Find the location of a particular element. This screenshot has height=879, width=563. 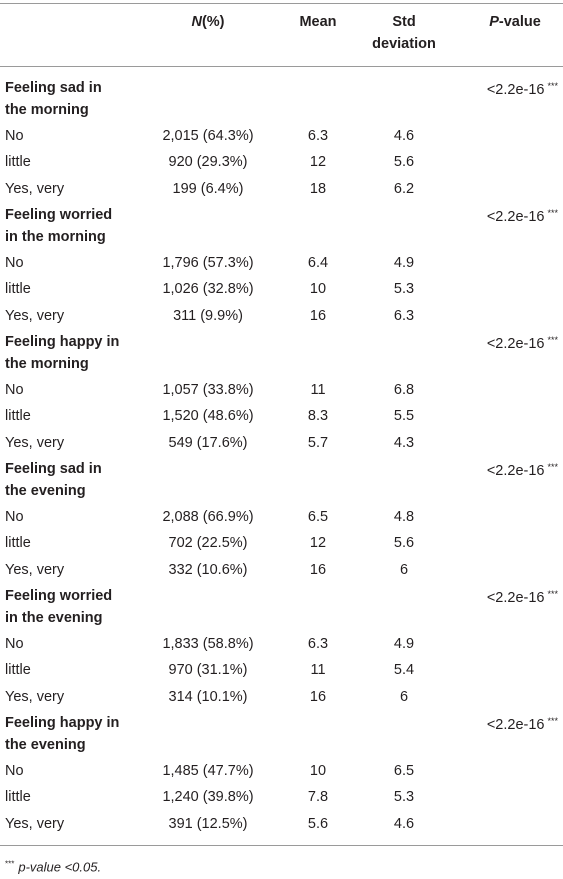

n-percent: 2,088 (66.9%) is located at coordinates (208, 517).